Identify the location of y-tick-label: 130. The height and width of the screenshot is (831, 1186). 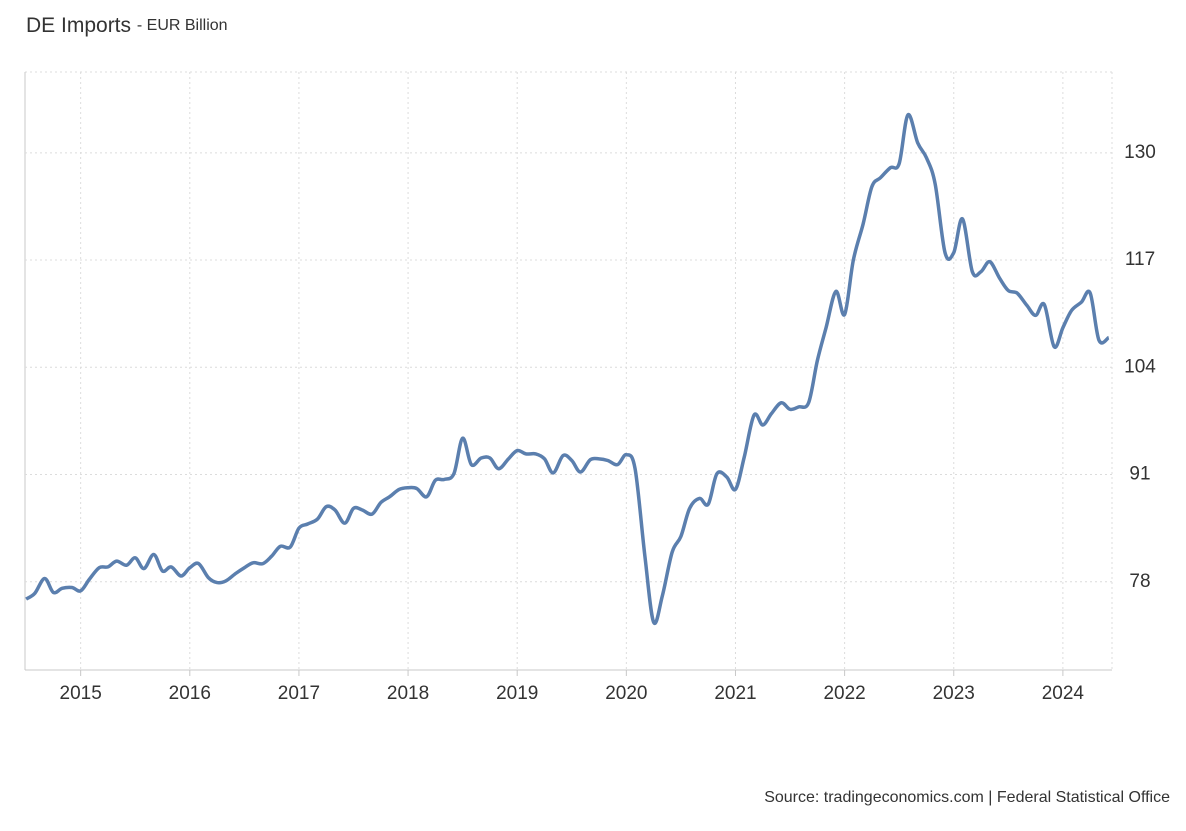
(1140, 152).